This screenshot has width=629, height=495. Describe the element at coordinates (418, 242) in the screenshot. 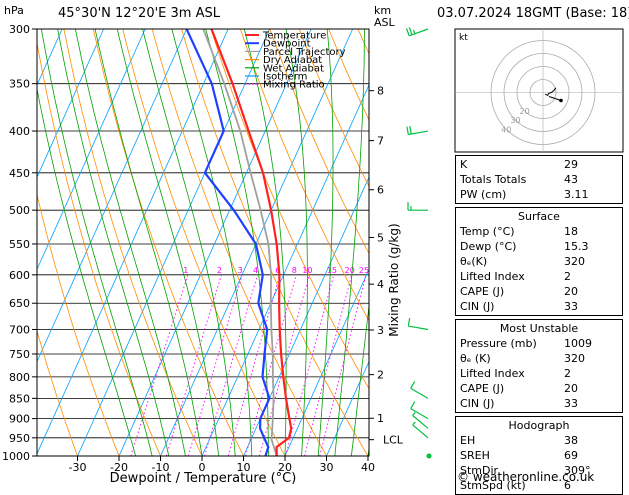

I see `wind-barbs` at that location.